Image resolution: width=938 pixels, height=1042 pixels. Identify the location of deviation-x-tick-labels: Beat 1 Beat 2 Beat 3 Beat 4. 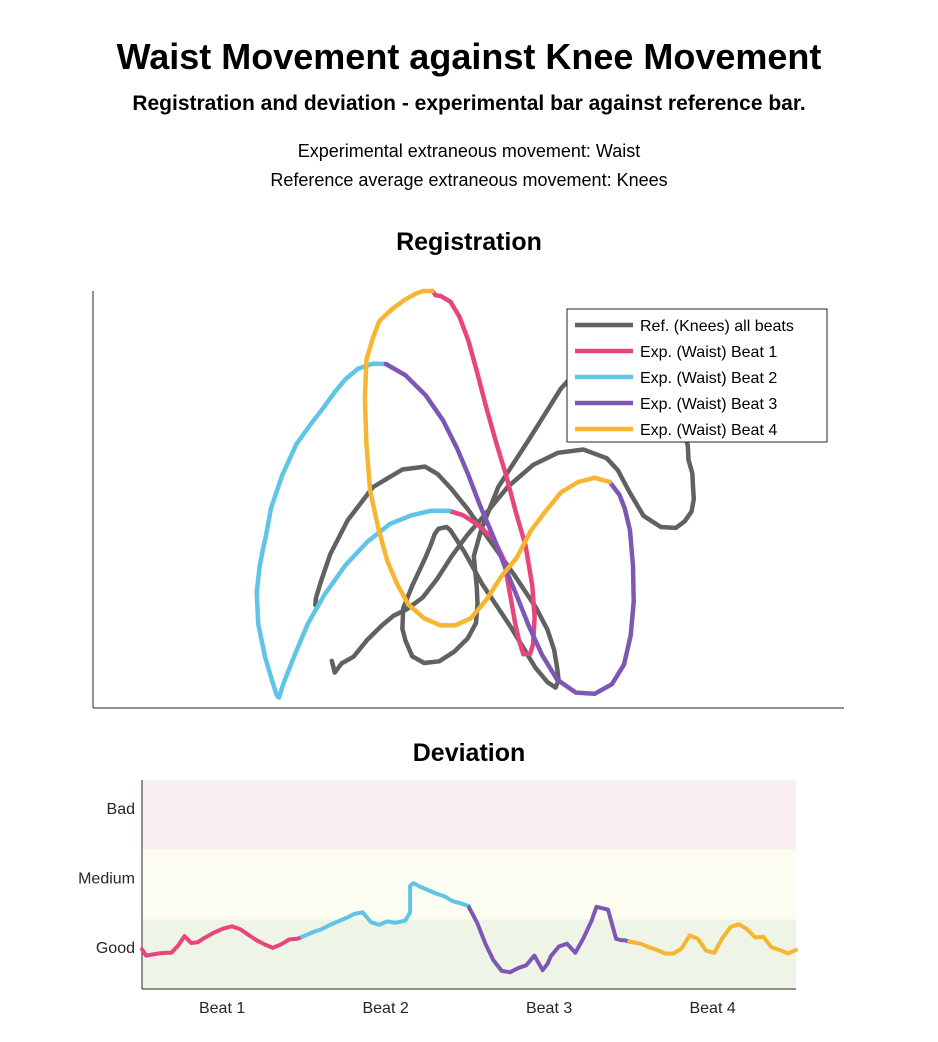
(467, 1008).